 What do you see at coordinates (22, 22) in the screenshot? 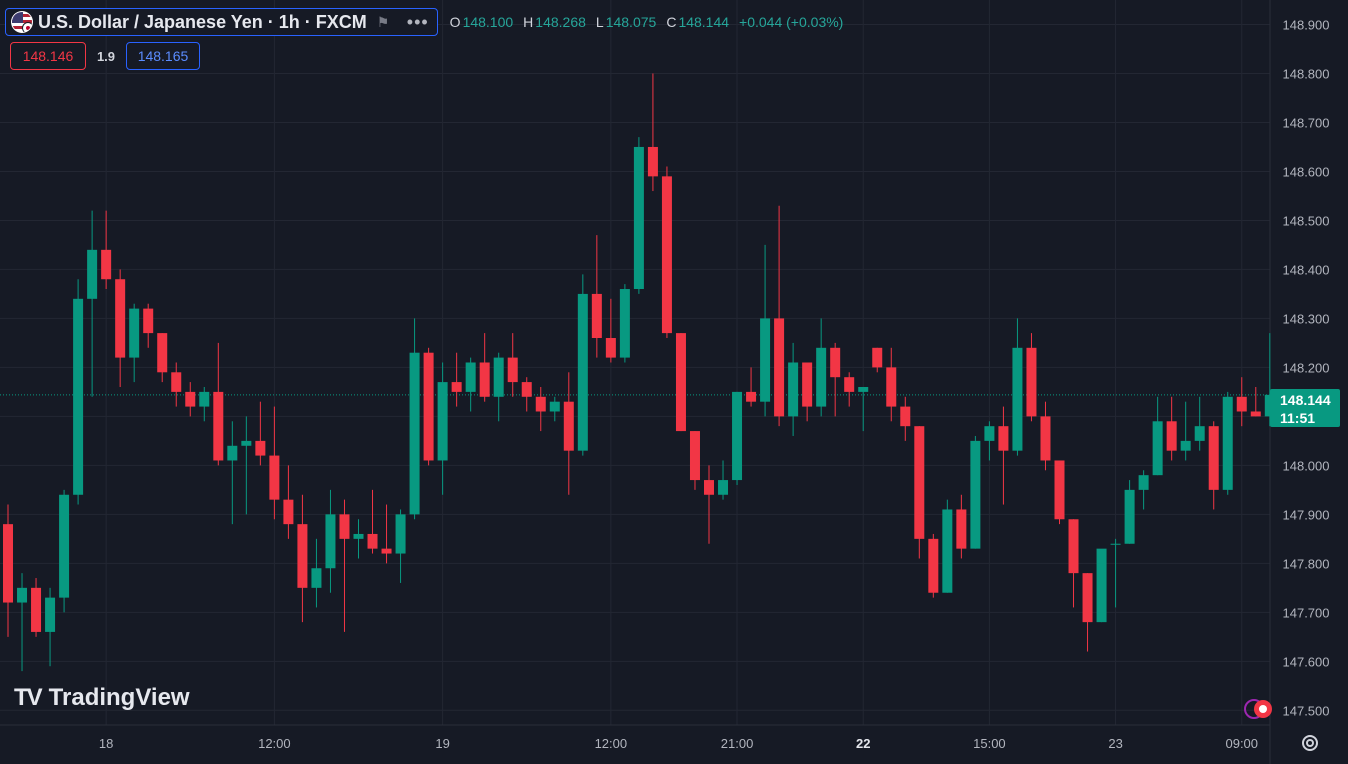
I see `usd-jpy-flag-icon` at bounding box center [22, 22].